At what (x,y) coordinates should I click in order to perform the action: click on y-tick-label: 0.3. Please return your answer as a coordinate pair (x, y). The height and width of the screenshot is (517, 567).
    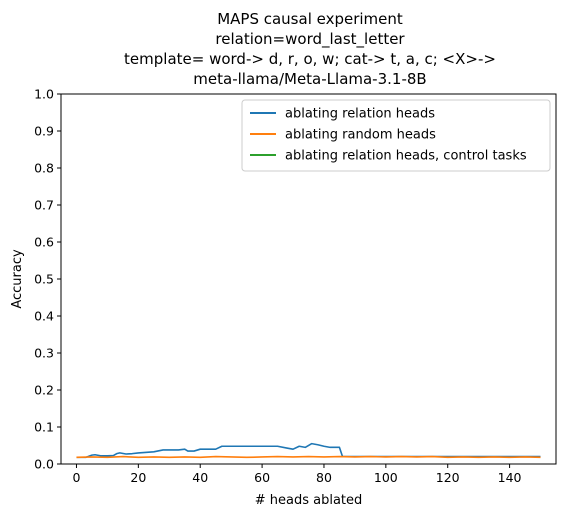
    Looking at the image, I should click on (44, 353).